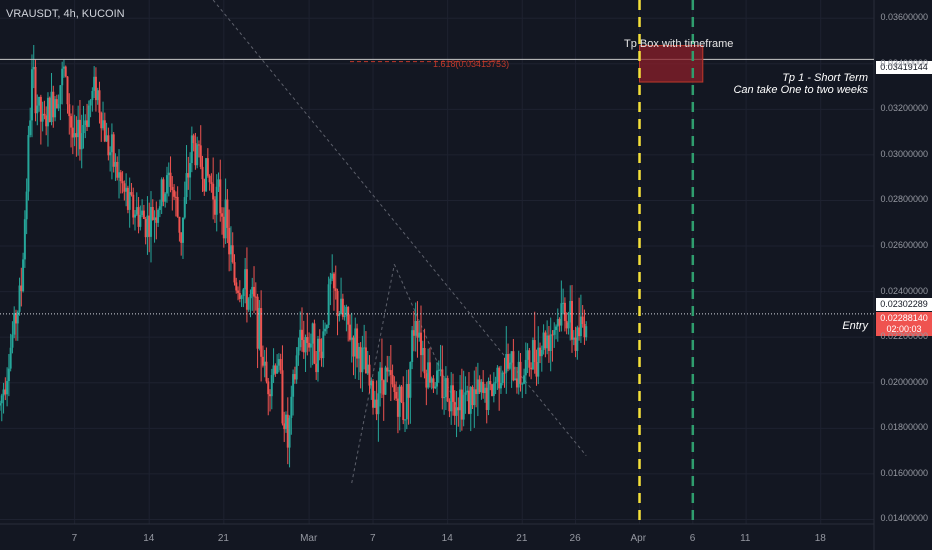 The height and width of the screenshot is (550, 932). Describe the element at coordinates (904, 245) in the screenshot. I see `price-tick-label: 0.02600000` at that location.